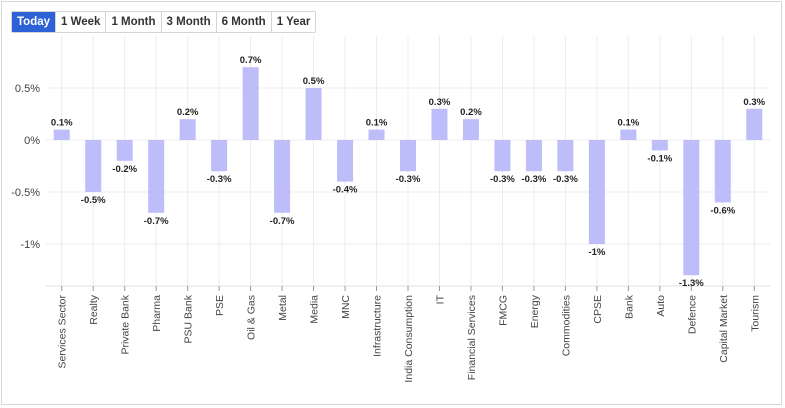 Image resolution: width=785 pixels, height=408 pixels. What do you see at coordinates (346, 307) in the screenshot?
I see `x-tick-label: MNC` at bounding box center [346, 307].